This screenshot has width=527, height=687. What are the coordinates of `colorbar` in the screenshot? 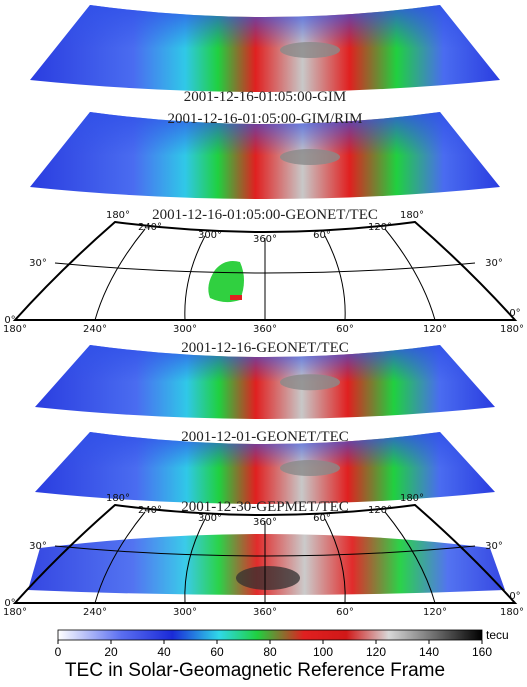 It's located at (270, 635).